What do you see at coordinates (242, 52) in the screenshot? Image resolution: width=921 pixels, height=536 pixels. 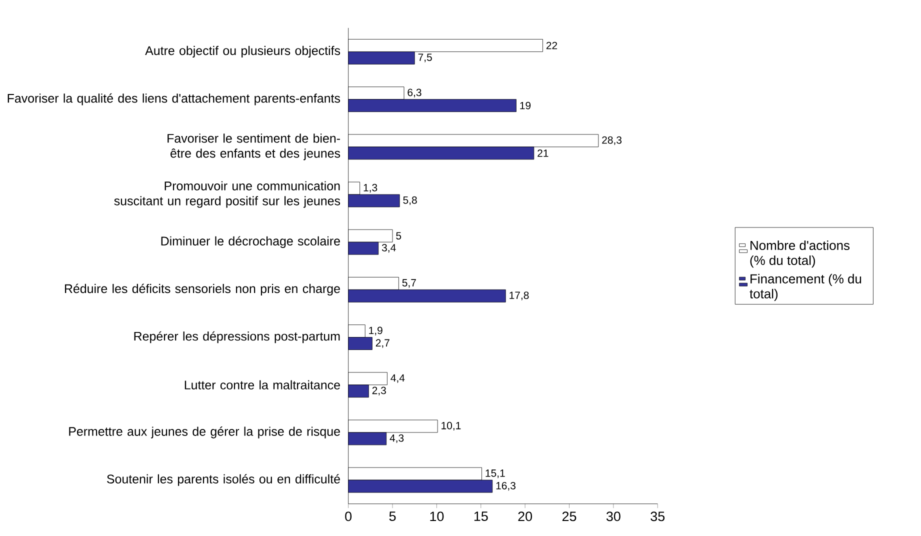 I see `y-tick-label: Autre objectif ou plusieurs objectifs` at bounding box center [242, 52].